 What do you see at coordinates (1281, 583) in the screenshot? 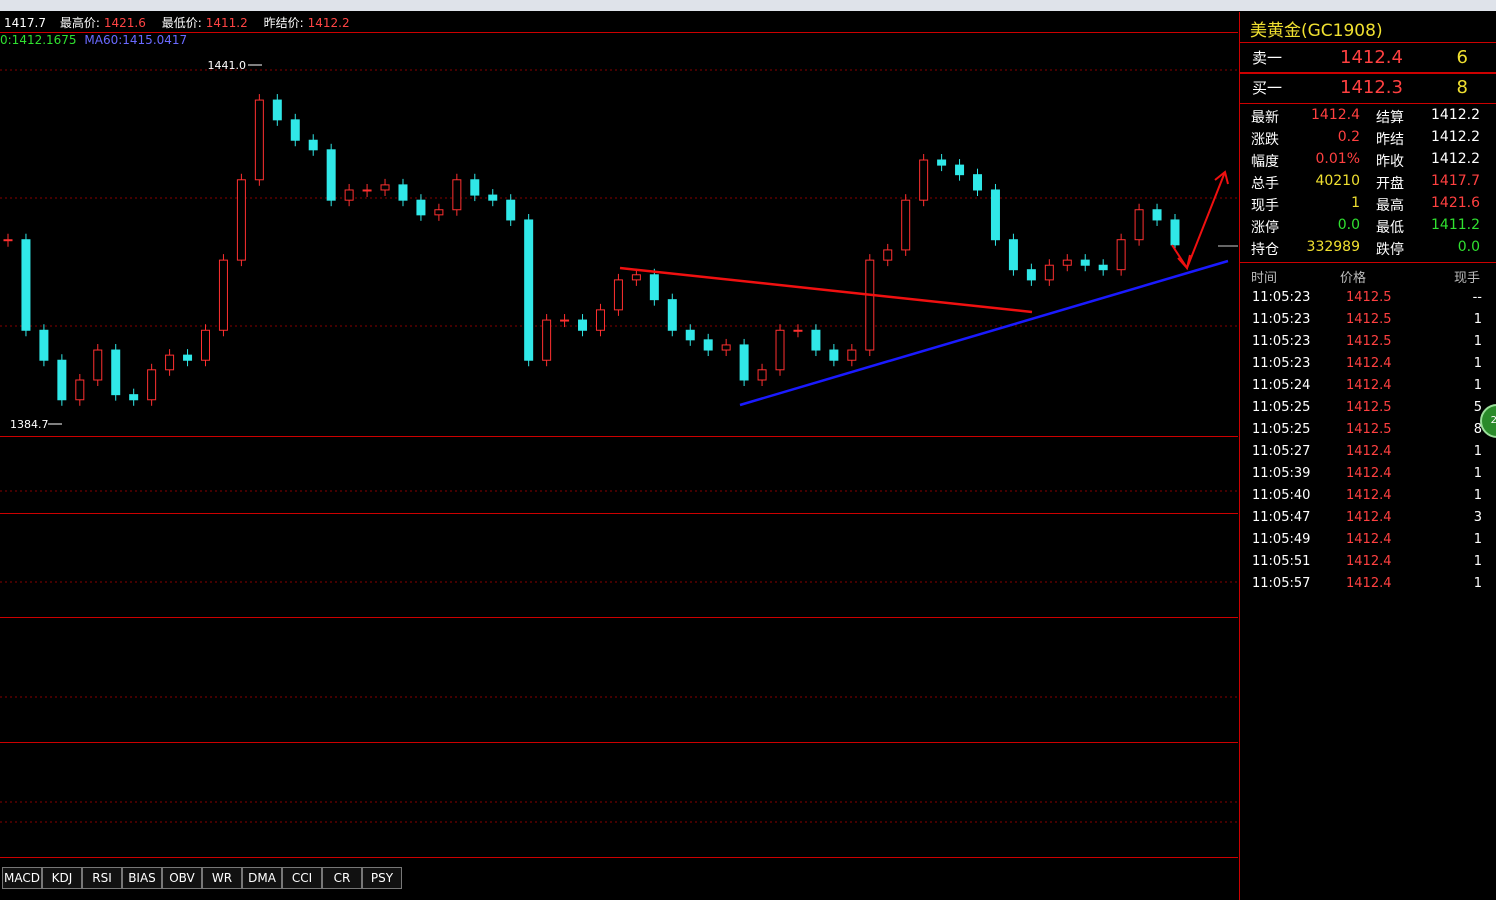
I see `trade-time: 11:05:57` at bounding box center [1281, 583].